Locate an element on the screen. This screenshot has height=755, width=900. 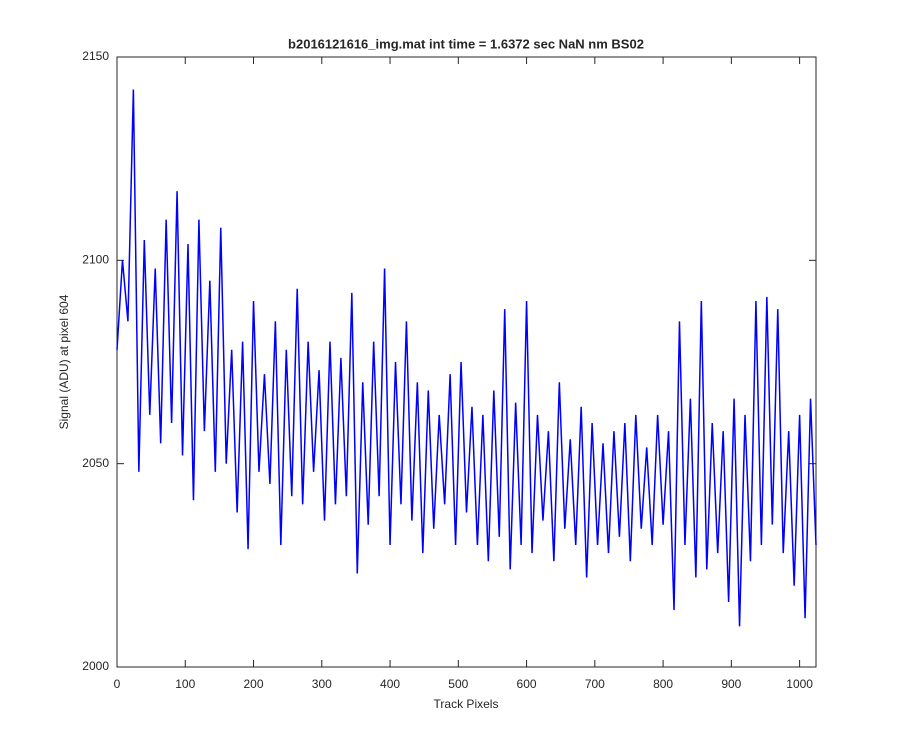
x-tick-label: 200 is located at coordinates (254, 684).